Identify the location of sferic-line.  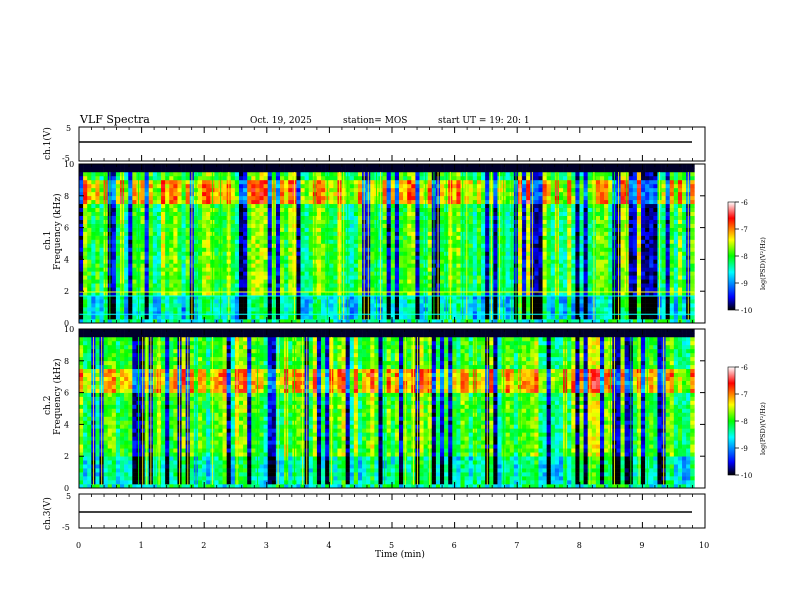
(368, 245).